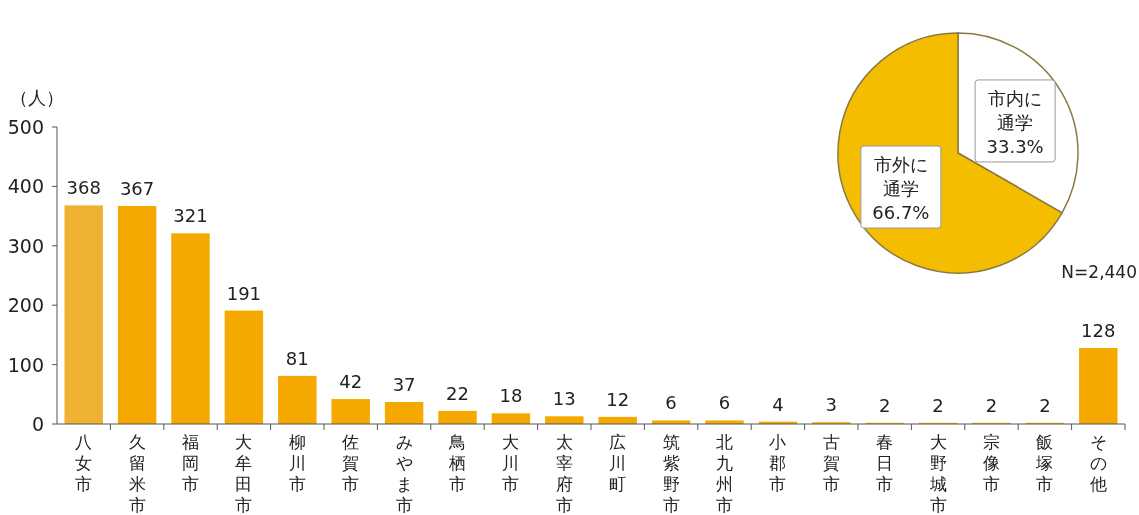  What do you see at coordinates (1015, 146) in the screenshot?
I see `data-label: 33.3%` at bounding box center [1015, 146].